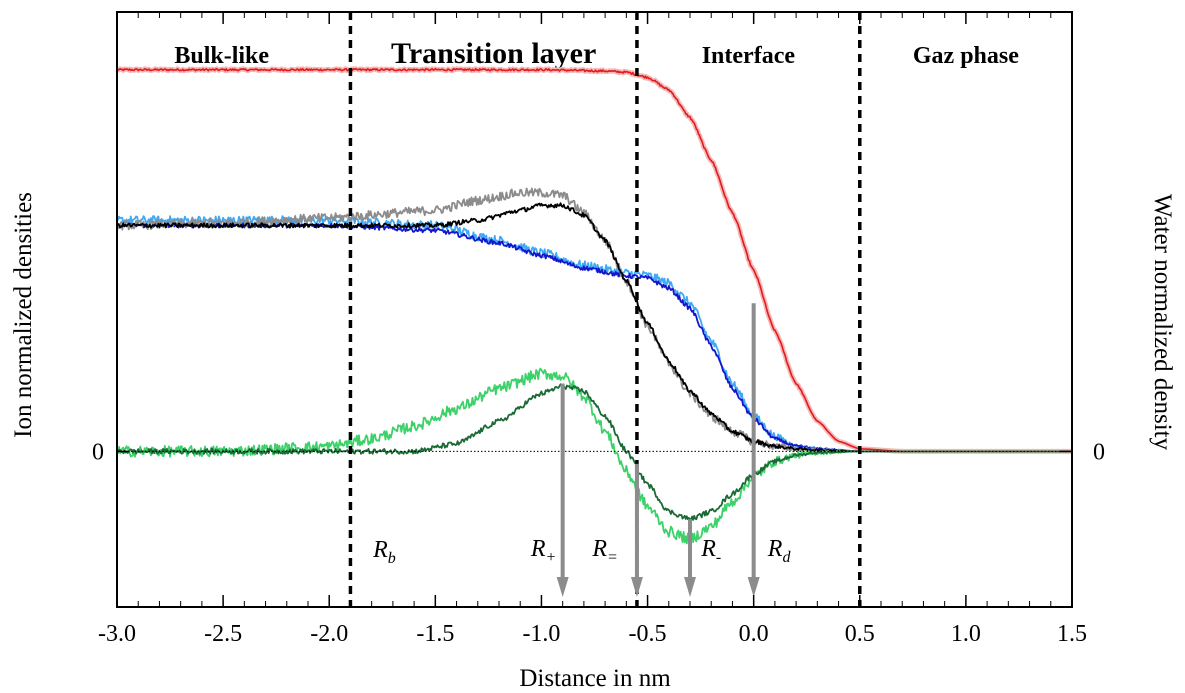 This screenshot has width=1185, height=693. I want to click on x-tick-label-0: -3.0, so click(117, 634).